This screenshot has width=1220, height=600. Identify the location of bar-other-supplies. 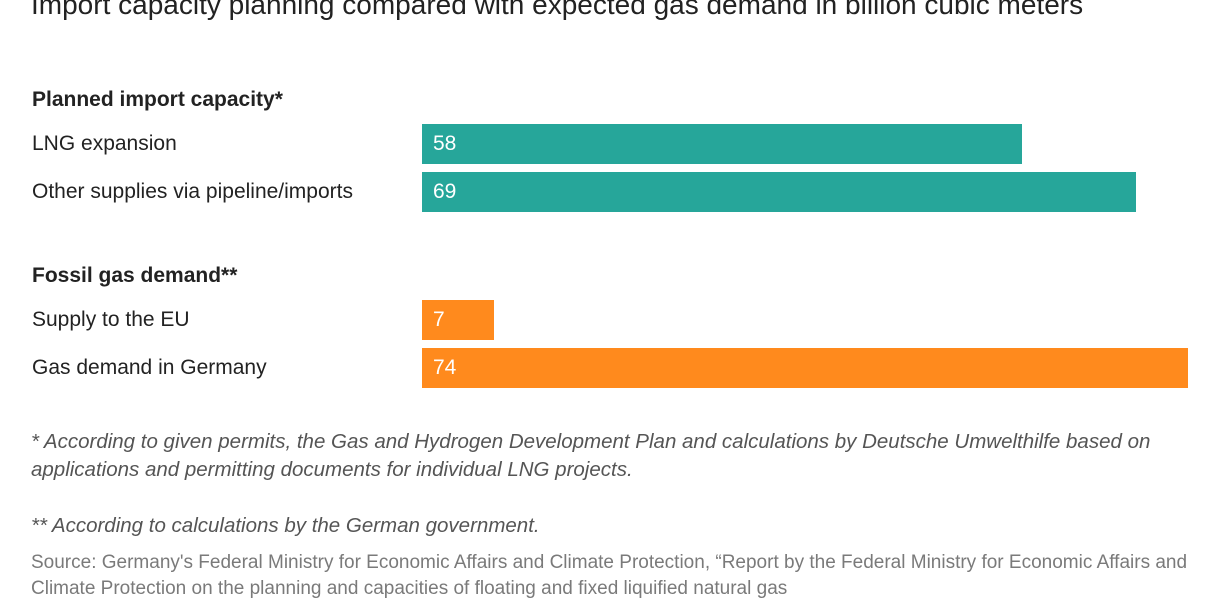
(779, 192).